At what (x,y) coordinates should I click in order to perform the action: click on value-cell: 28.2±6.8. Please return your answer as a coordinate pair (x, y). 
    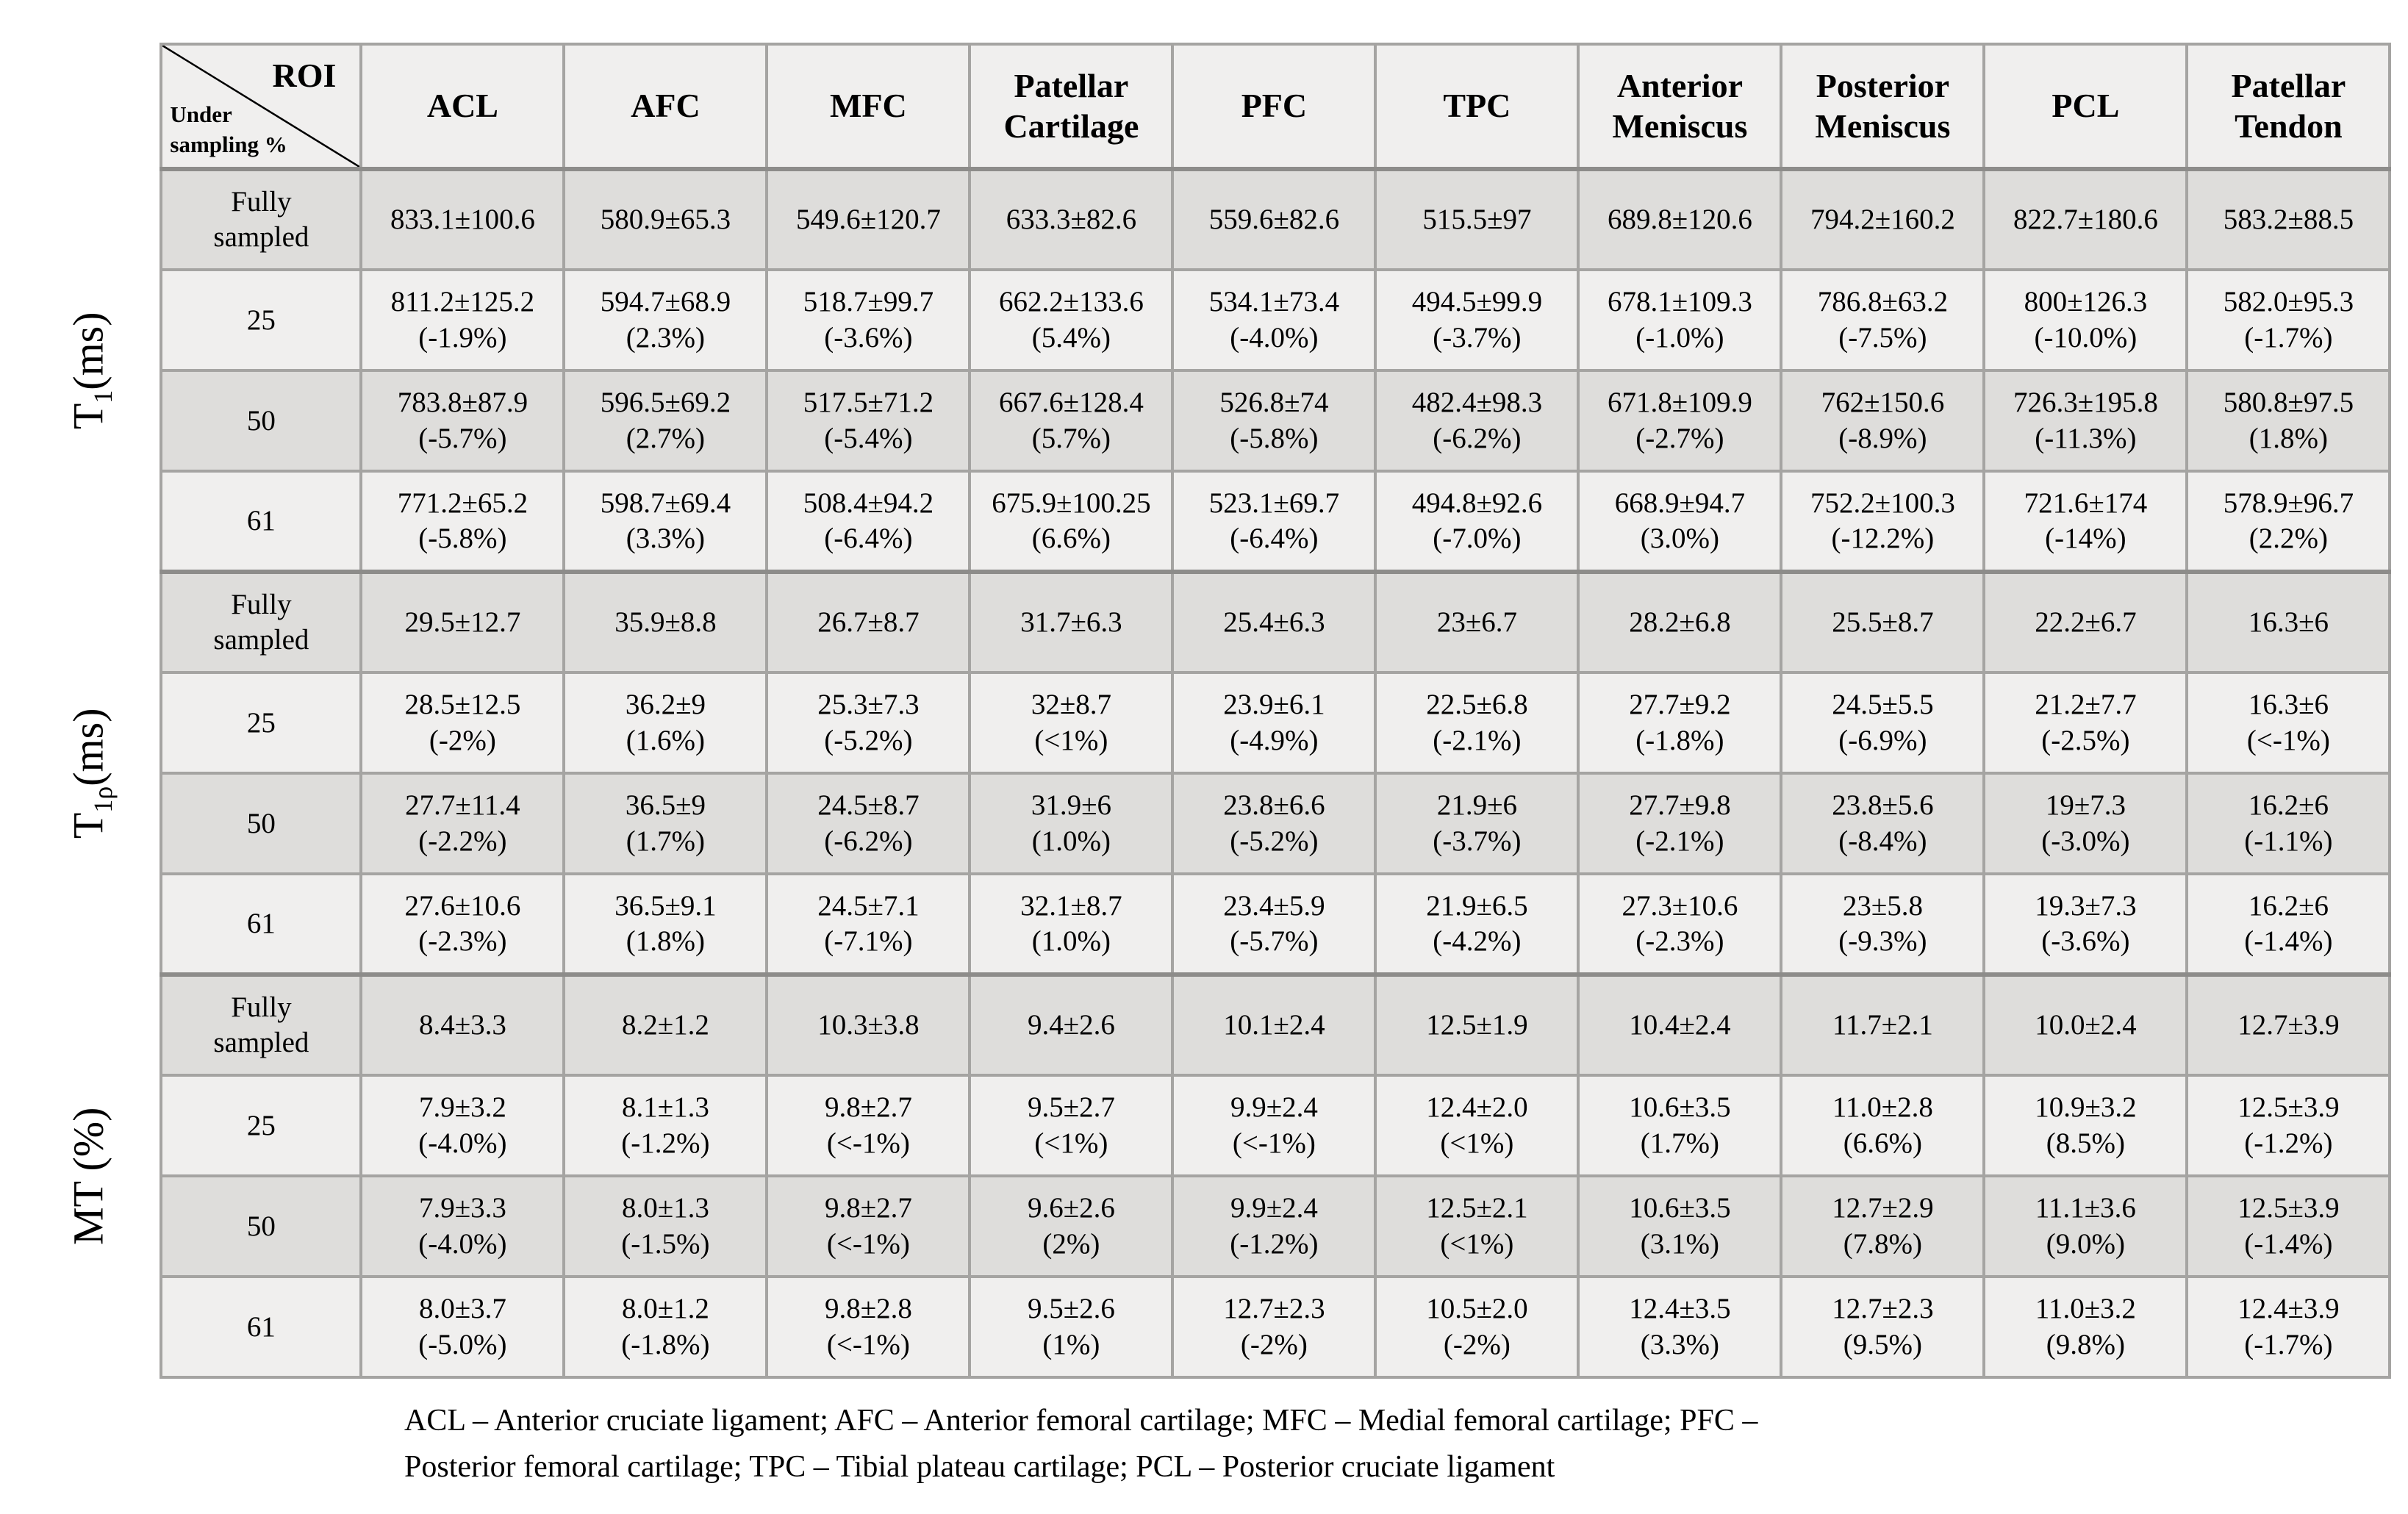
    Looking at the image, I should click on (1680, 622).